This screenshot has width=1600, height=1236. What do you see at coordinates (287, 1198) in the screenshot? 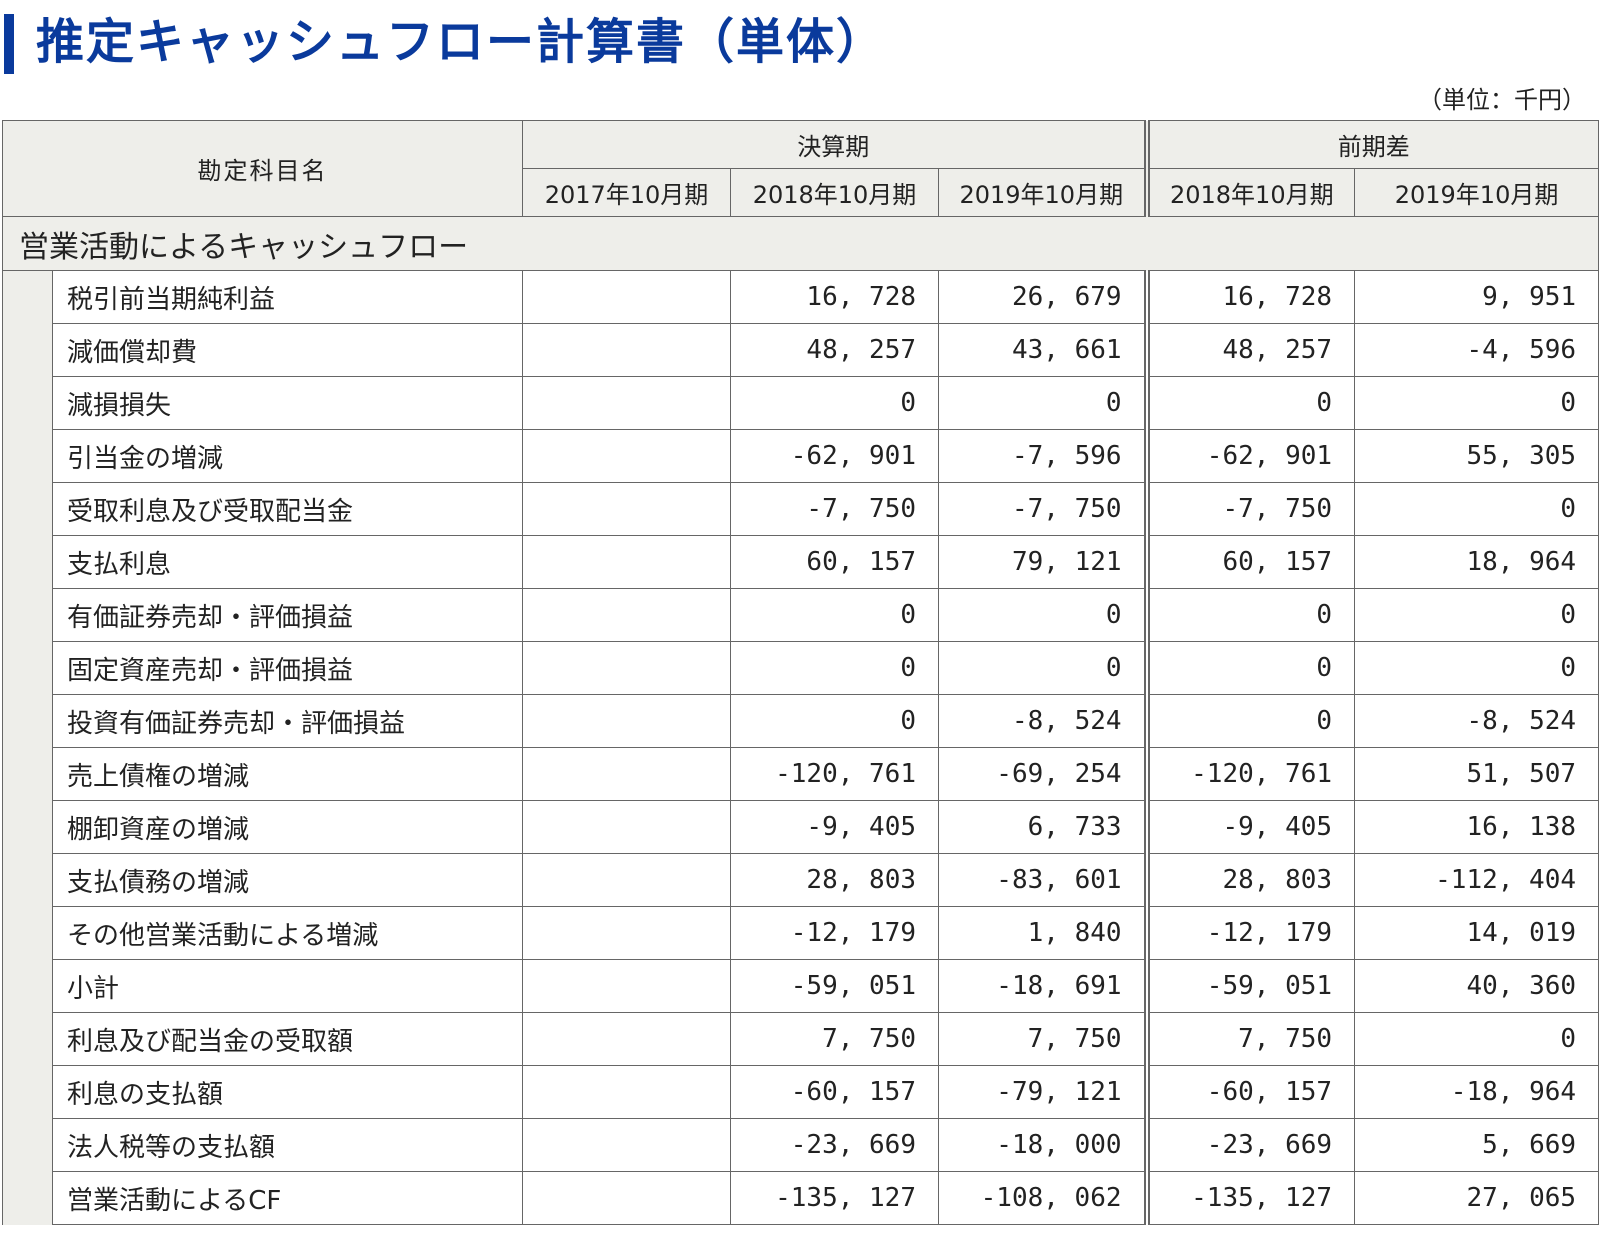
I see `row-label: 営業活動によるCF` at bounding box center [287, 1198].